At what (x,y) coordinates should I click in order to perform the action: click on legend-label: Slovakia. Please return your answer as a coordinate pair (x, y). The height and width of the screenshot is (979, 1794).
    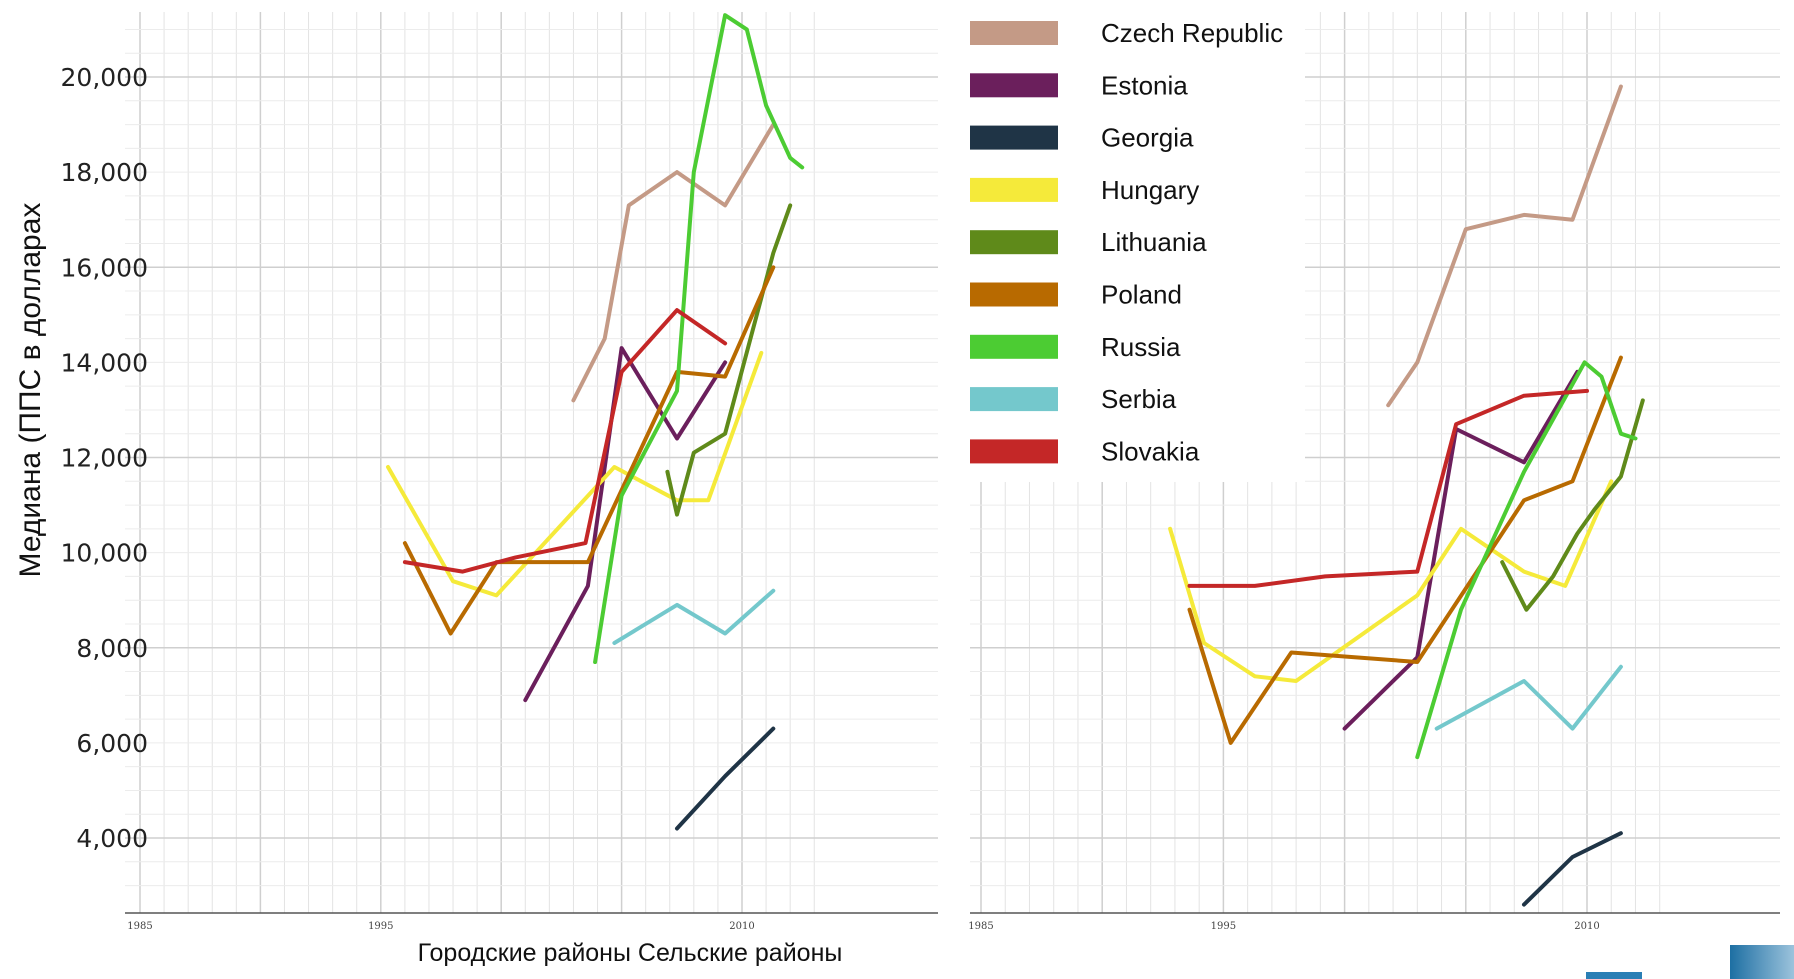
    Looking at the image, I should click on (1150, 451).